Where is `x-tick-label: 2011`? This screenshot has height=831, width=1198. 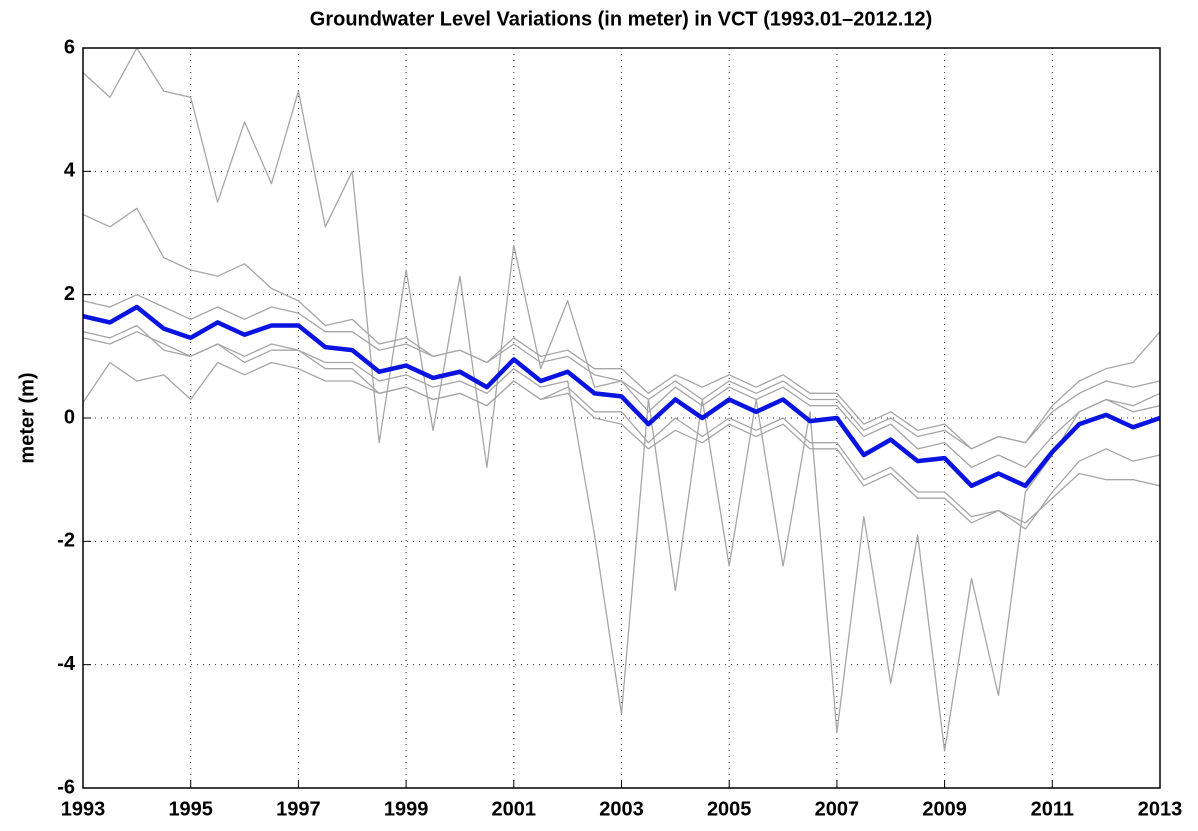
x-tick-label: 2011 is located at coordinates (1052, 809).